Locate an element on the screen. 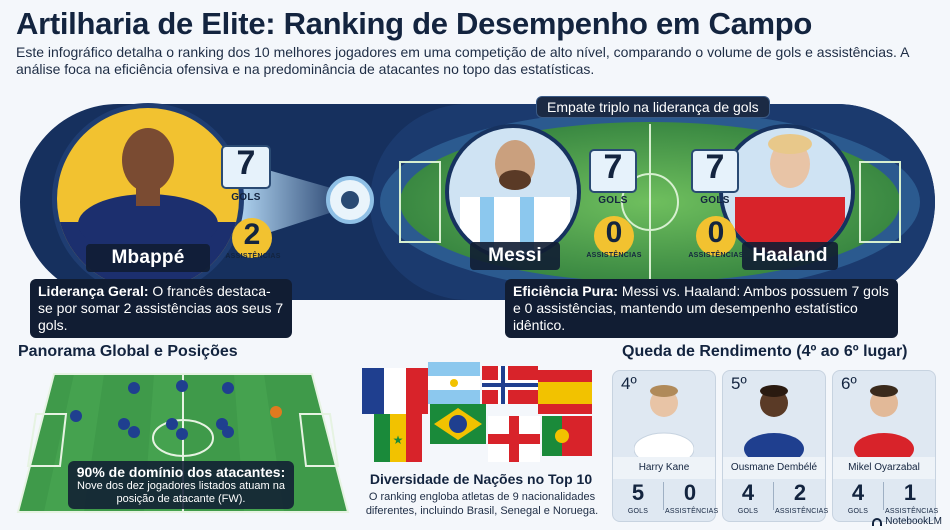 This screenshot has width=950, height=530. player-card-5-goals: 4 is located at coordinates (748, 492).